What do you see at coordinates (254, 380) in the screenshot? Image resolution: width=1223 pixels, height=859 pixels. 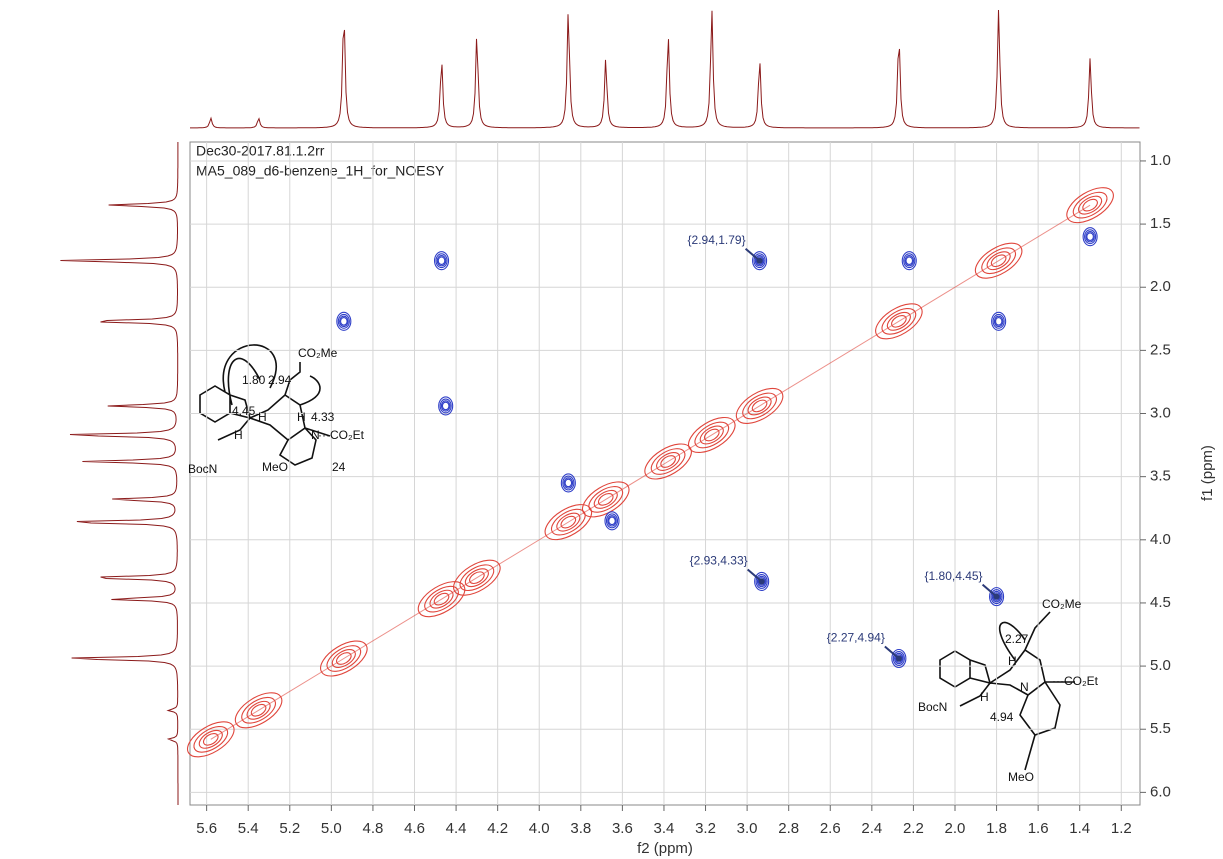 I see `structure-label: 1.80` at bounding box center [254, 380].